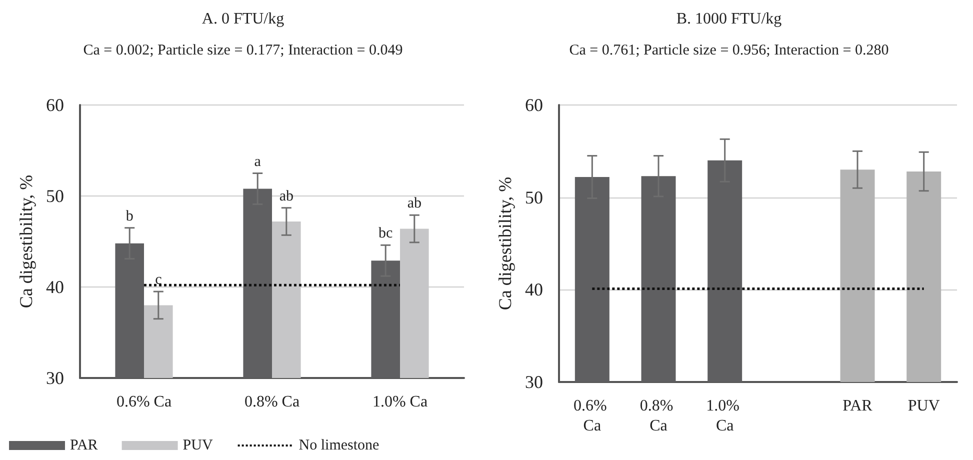  What do you see at coordinates (130, 216) in the screenshot?
I see `data-label: b` at bounding box center [130, 216].